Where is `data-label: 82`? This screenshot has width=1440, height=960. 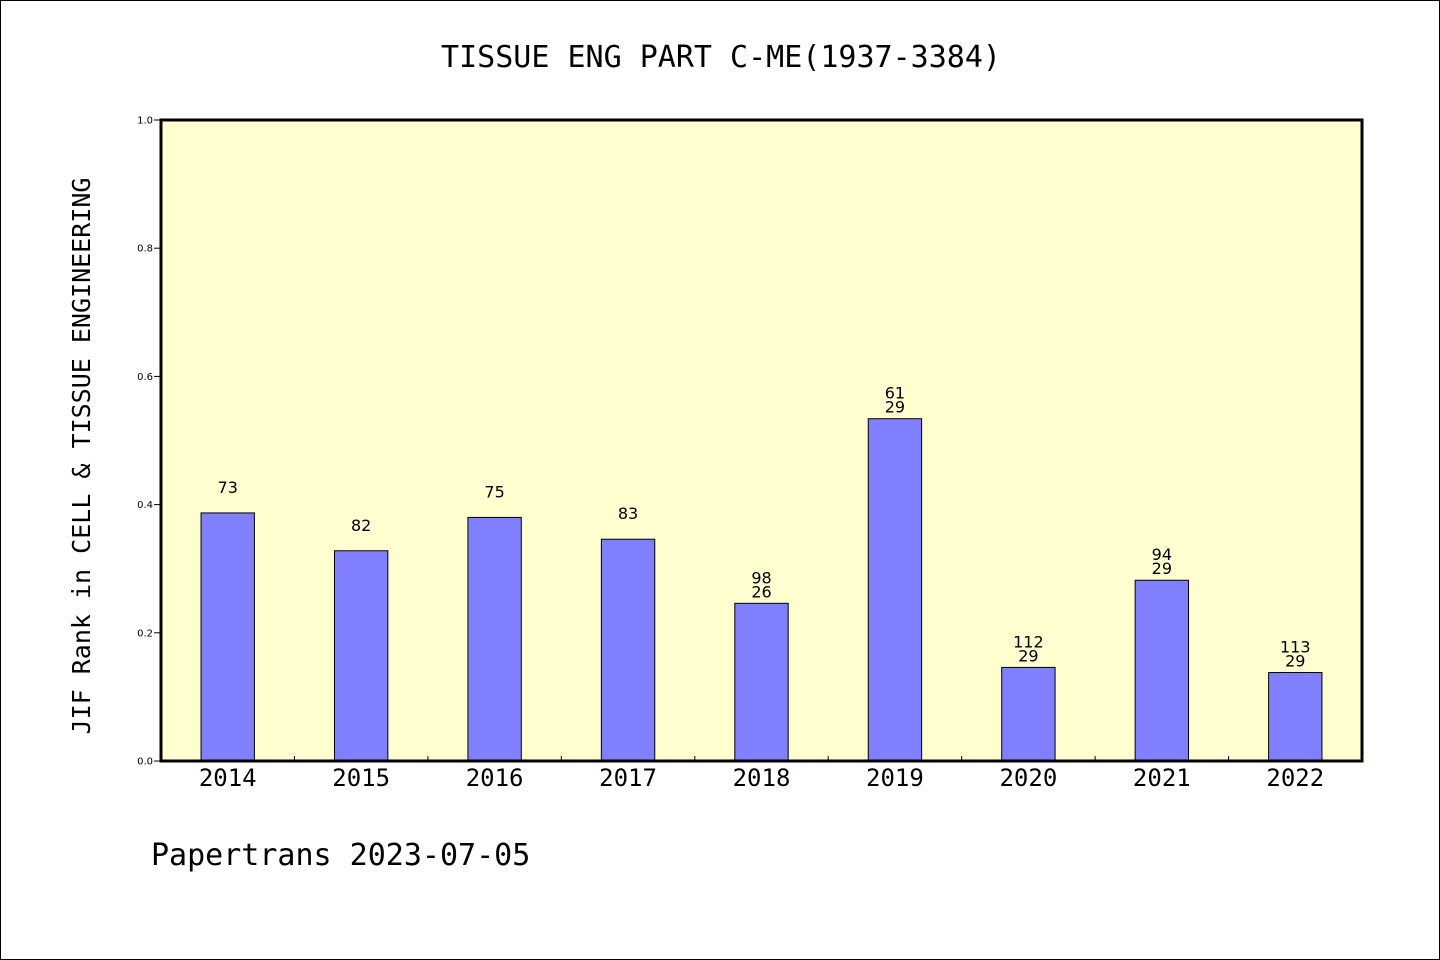
data-label: 82 is located at coordinates (361, 525).